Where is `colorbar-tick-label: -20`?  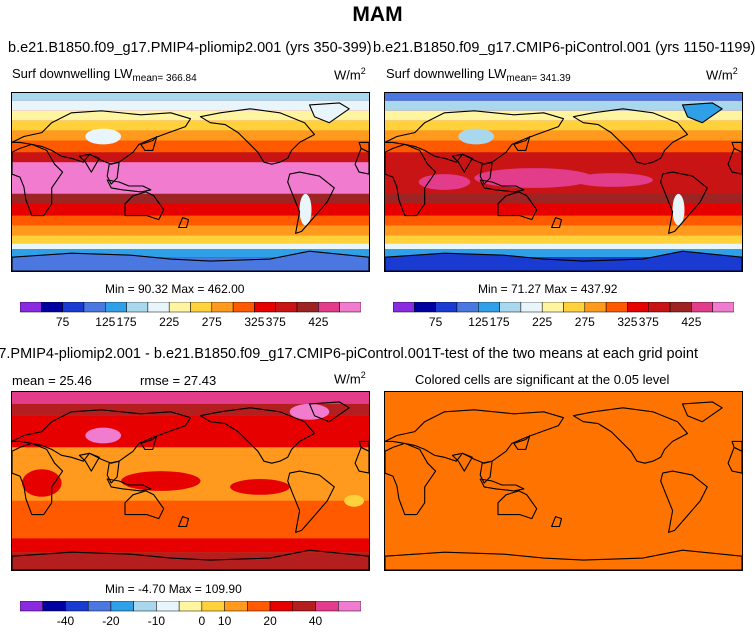 colorbar-tick-label: -20 is located at coordinates (111, 621).